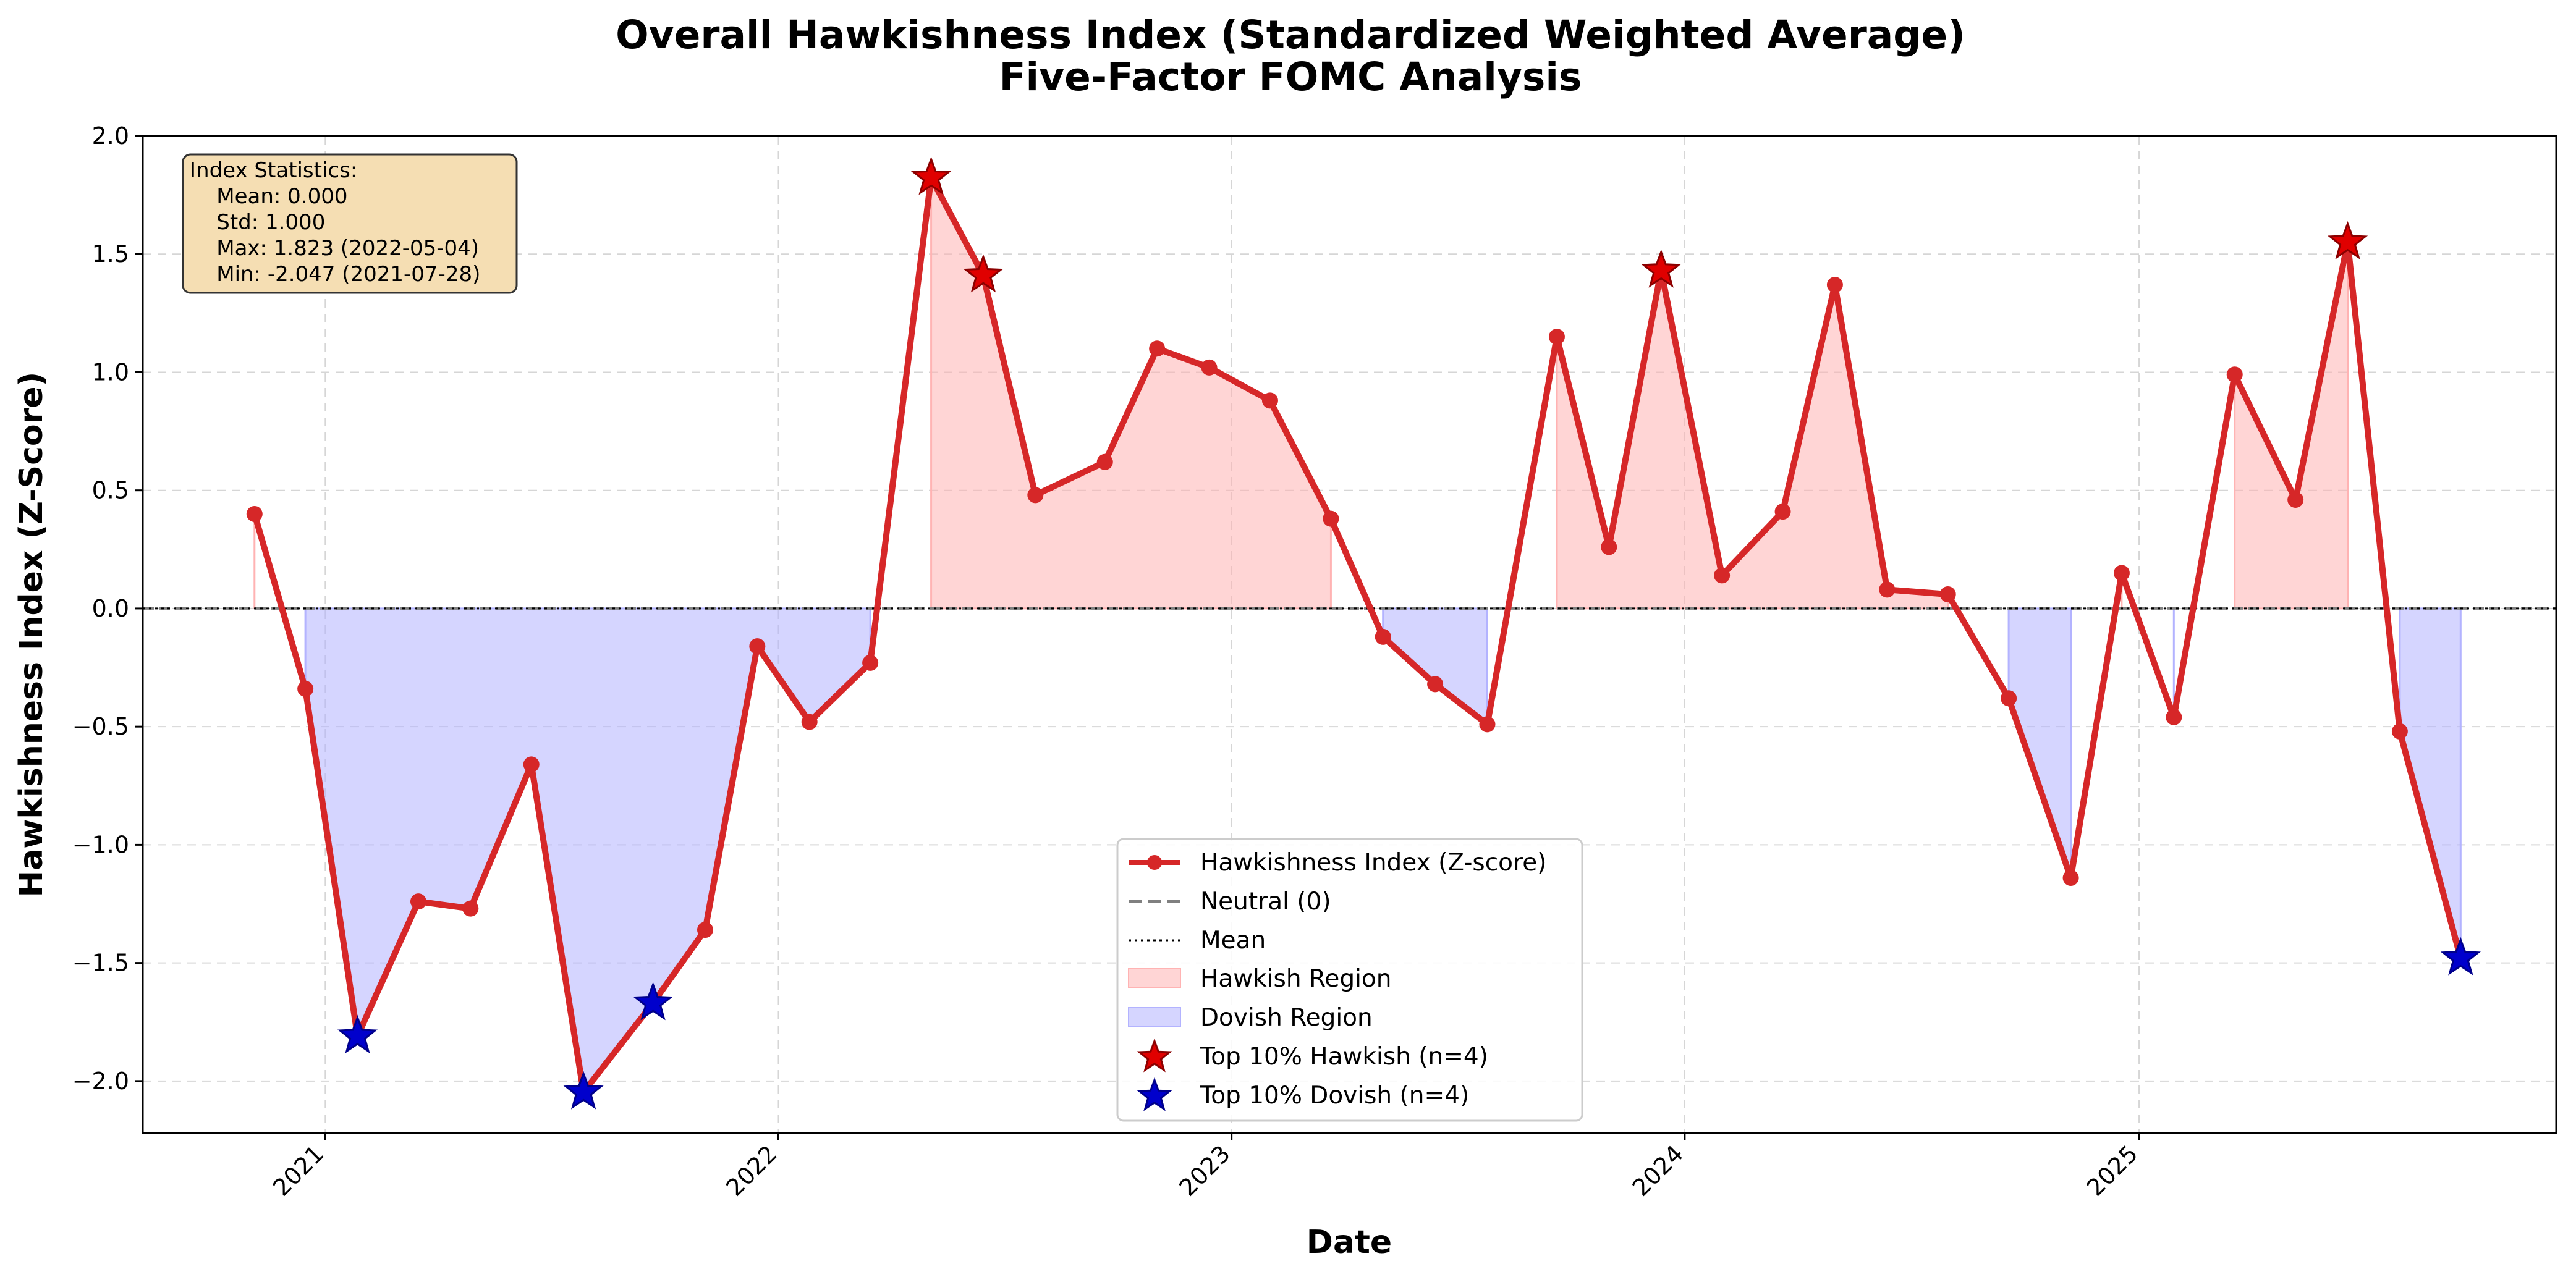 Image resolution: width=2576 pixels, height=1277 pixels. I want to click on legend-label: Top 10% Hawkish (n=4), so click(1344, 1057).